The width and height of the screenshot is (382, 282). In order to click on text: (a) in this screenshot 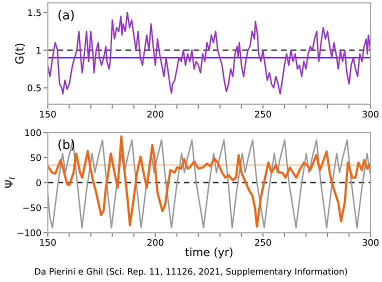, I will do `click(66, 16)`.